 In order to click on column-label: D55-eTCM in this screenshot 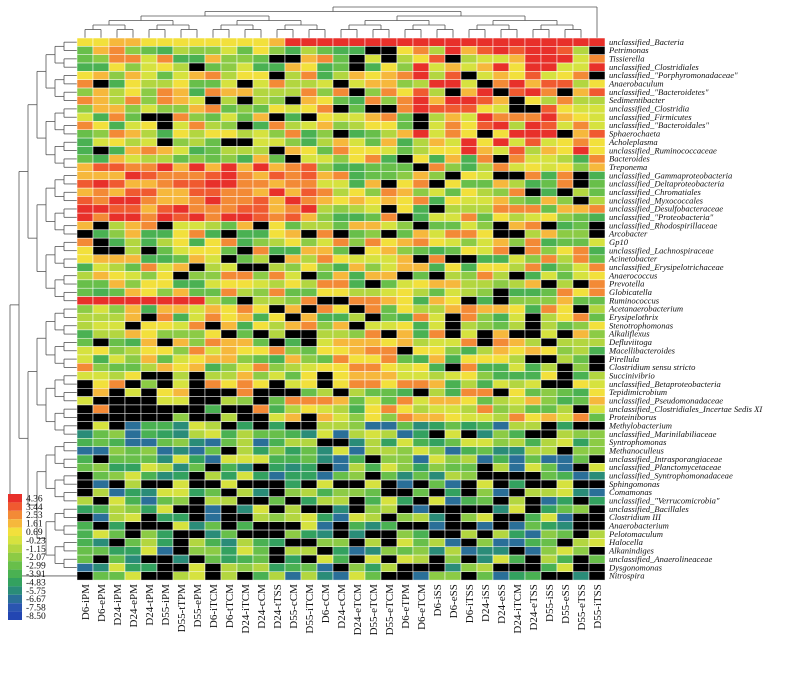, I will do `click(374, 610)`.